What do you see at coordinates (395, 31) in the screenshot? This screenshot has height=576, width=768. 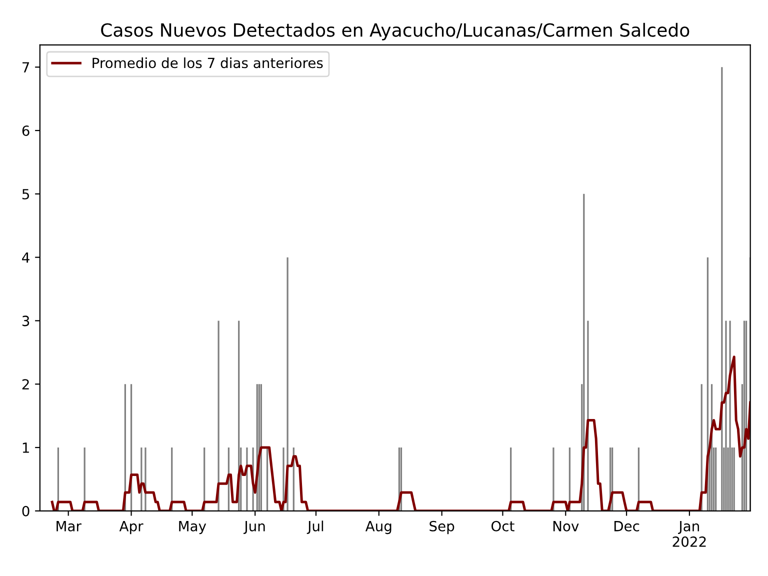 I see `chart-title: Casos Nuevos Detectados en Ayacucho/Lucanas/Carmen Salcedo` at bounding box center [395, 31].